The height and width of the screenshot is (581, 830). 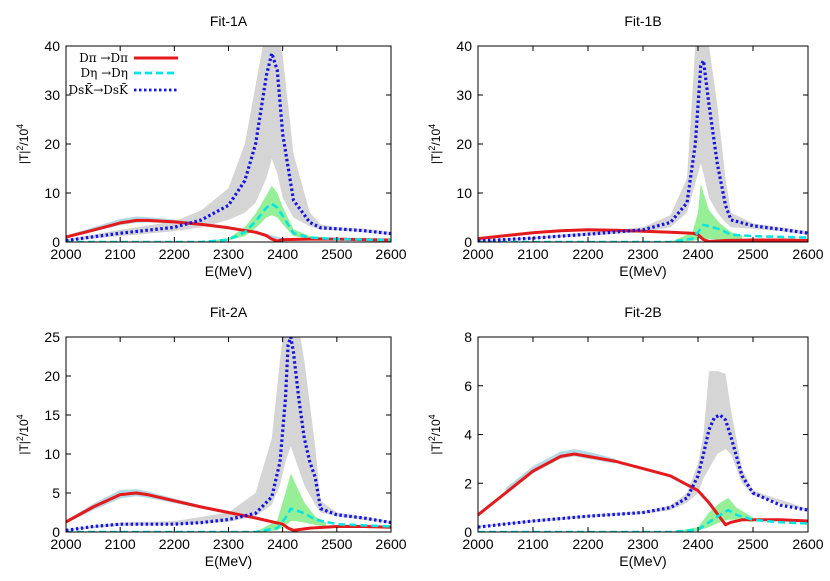 I want to click on legend-label: Dπ →Dπ, so click(x=103, y=58).